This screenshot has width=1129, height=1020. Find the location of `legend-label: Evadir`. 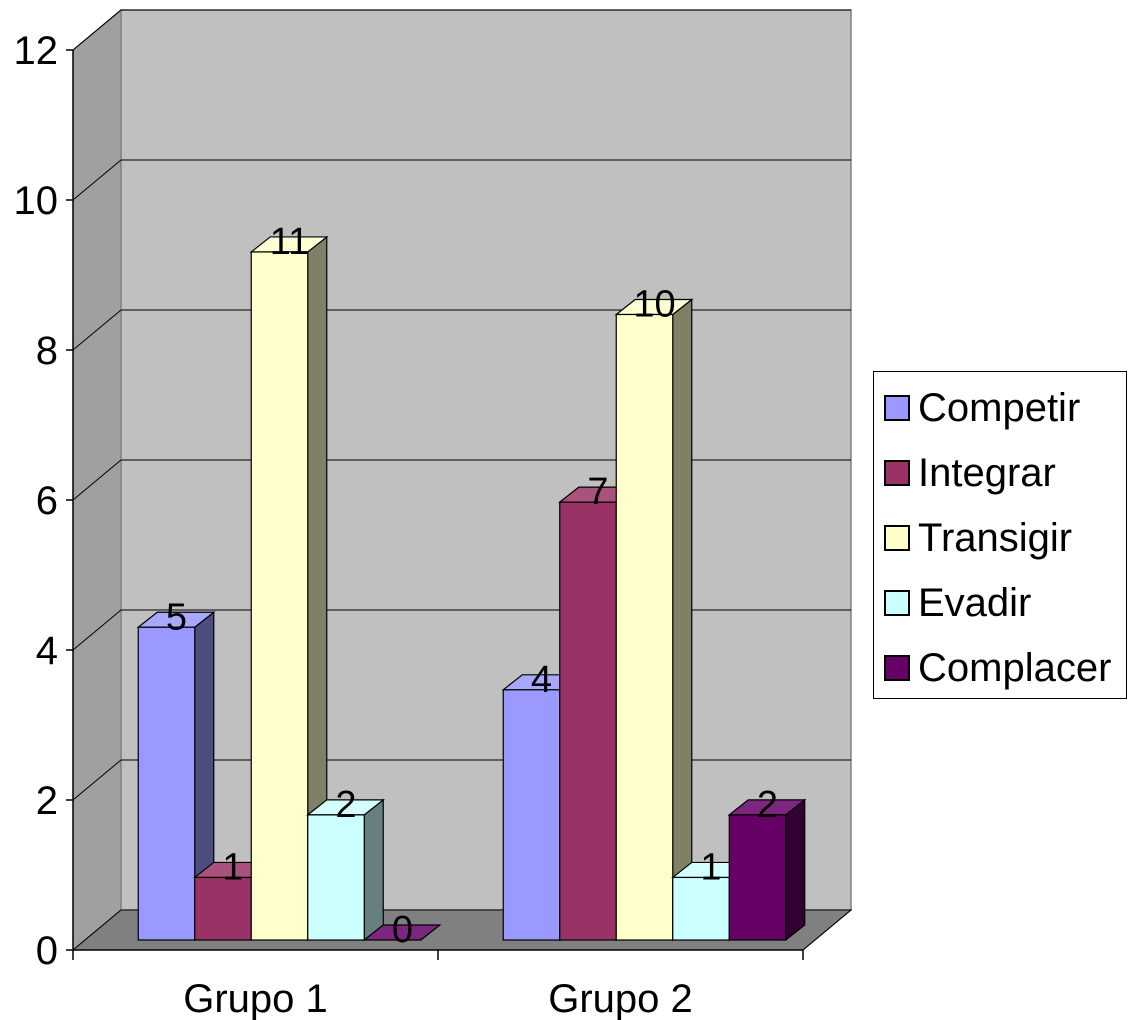

legend-label: Evadir is located at coordinates (975, 603).